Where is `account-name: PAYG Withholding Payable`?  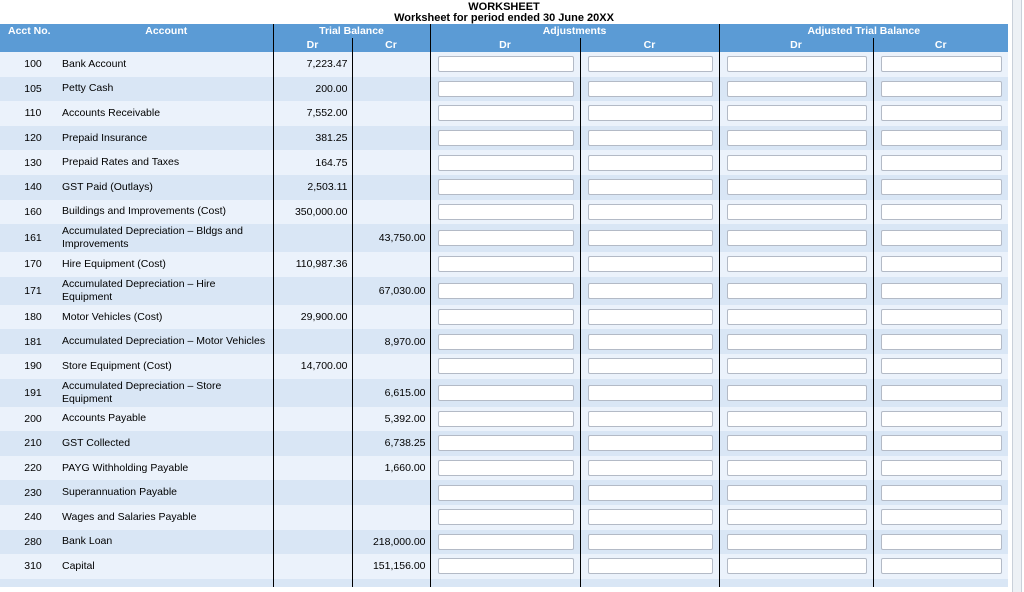
account-name: PAYG Withholding Payable is located at coordinates (125, 467).